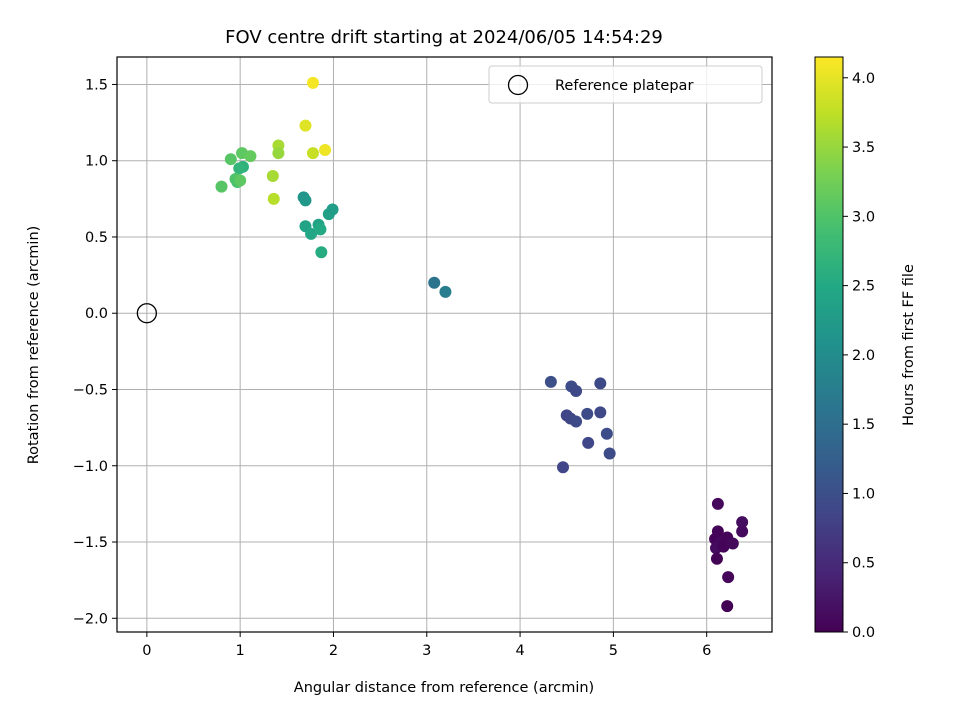  Describe the element at coordinates (90, 543) in the screenshot. I see `y-tick-label: −1.5` at that location.